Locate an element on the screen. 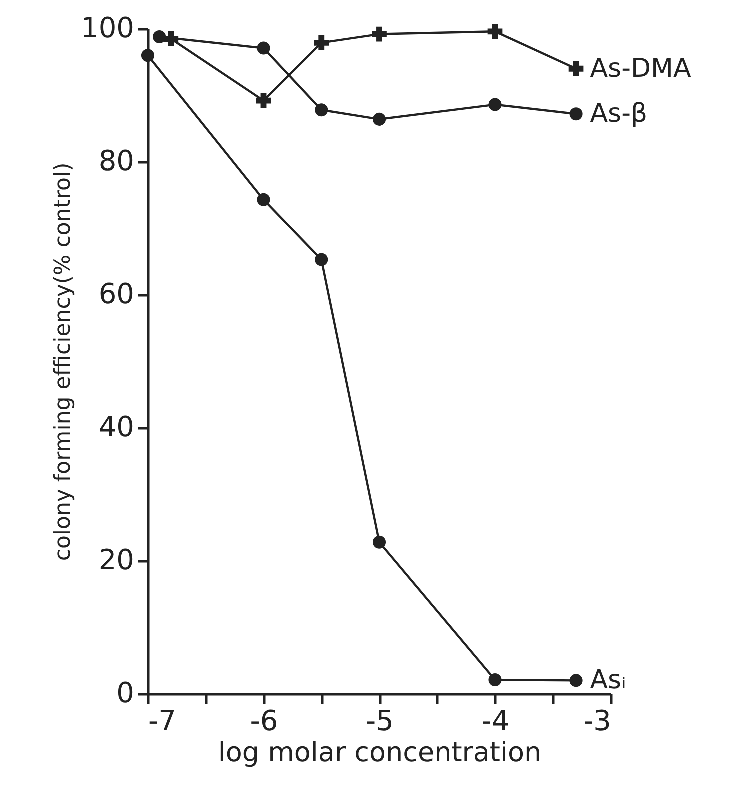 The width and height of the screenshot is (739, 797). series-label: As-DMA is located at coordinates (641, 69).